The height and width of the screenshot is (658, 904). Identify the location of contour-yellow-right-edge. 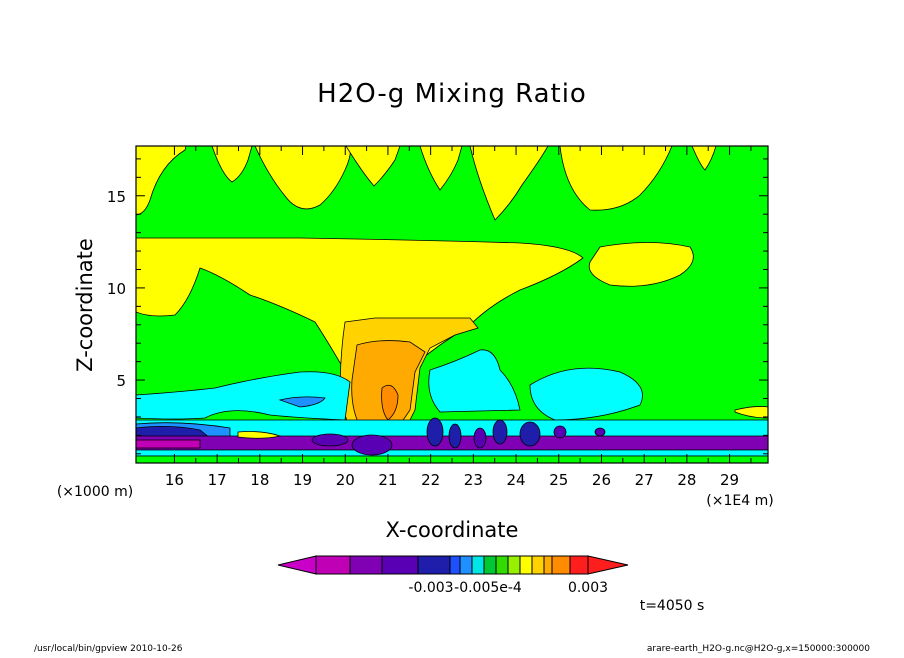
(751, 412).